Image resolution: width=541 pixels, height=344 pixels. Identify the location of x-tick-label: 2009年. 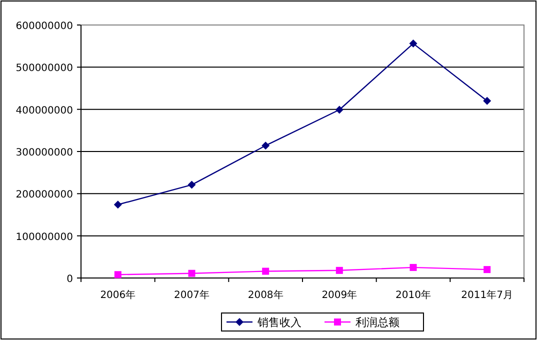
(340, 295).